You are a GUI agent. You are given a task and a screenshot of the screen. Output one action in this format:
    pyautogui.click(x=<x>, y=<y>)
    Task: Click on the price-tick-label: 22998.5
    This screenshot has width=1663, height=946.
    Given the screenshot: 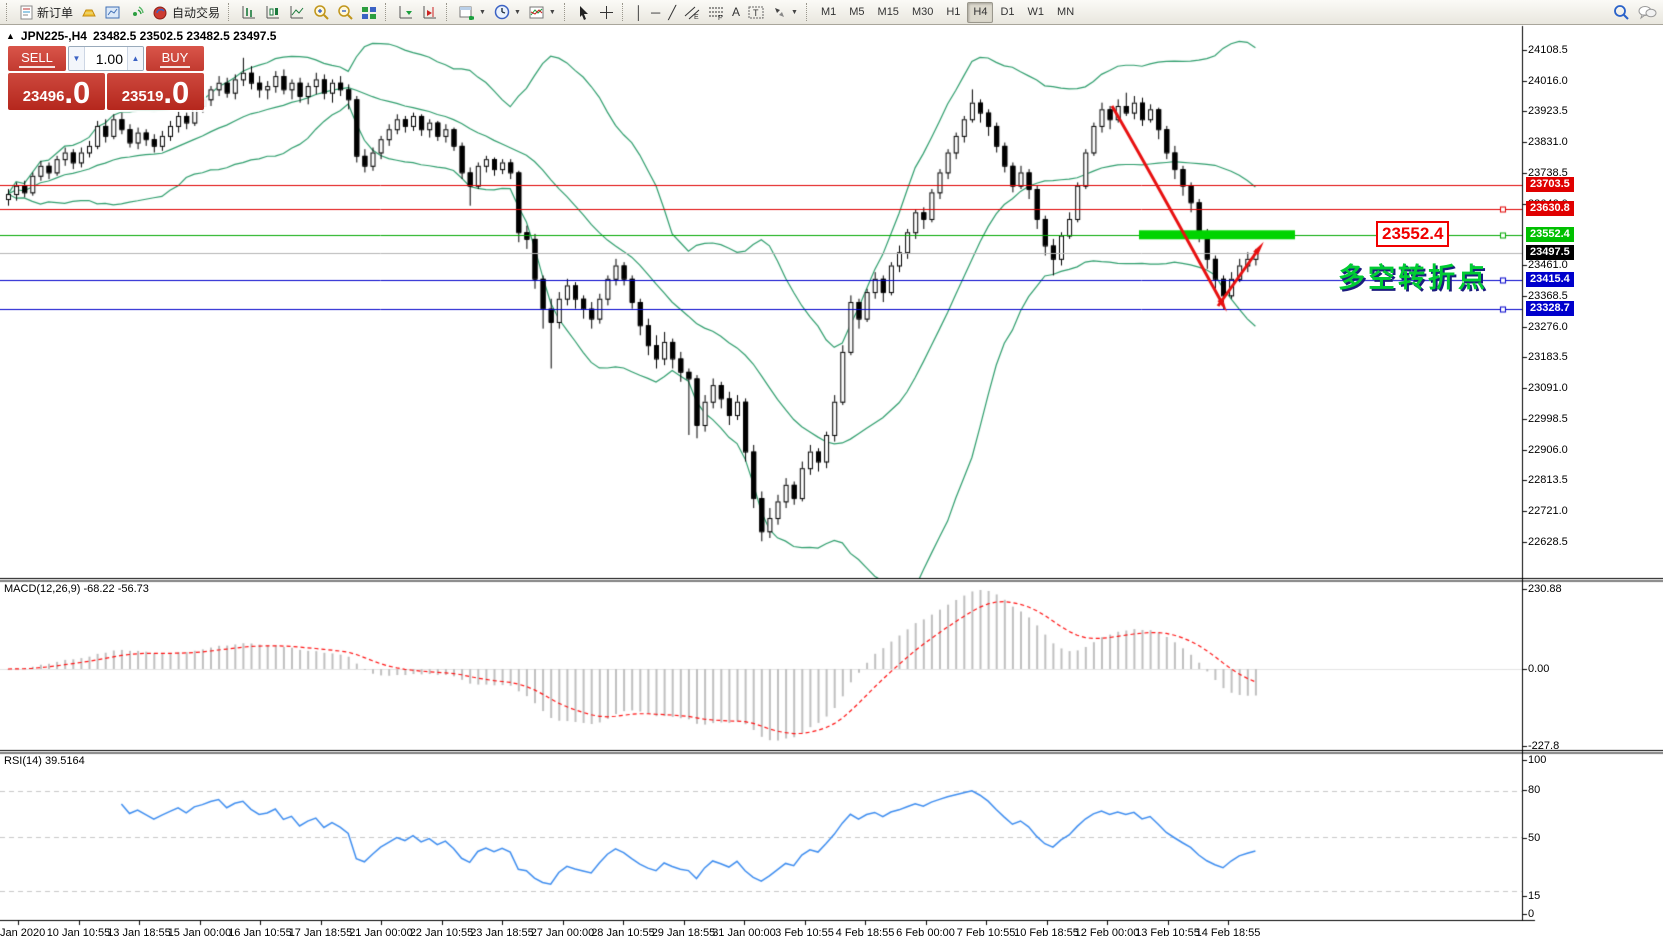 What is the action you would take?
    pyautogui.click(x=1548, y=418)
    